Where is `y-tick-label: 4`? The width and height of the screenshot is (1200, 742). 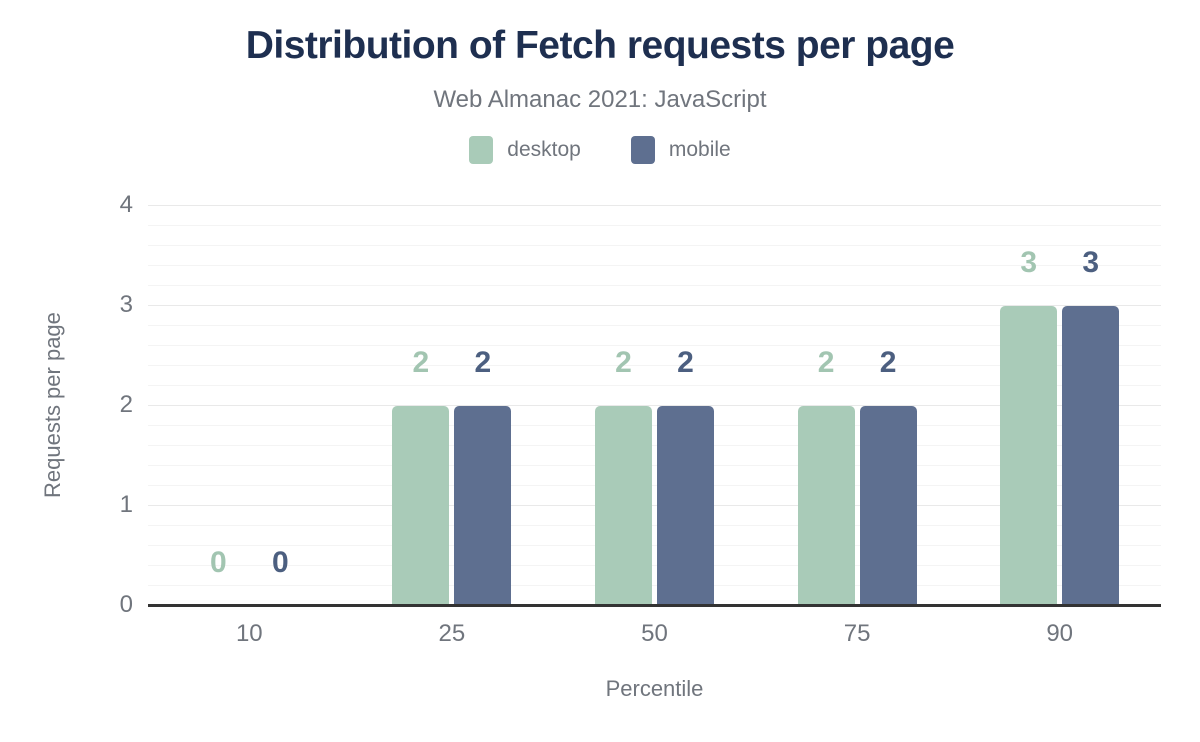
y-tick-label: 4 is located at coordinates (126, 204).